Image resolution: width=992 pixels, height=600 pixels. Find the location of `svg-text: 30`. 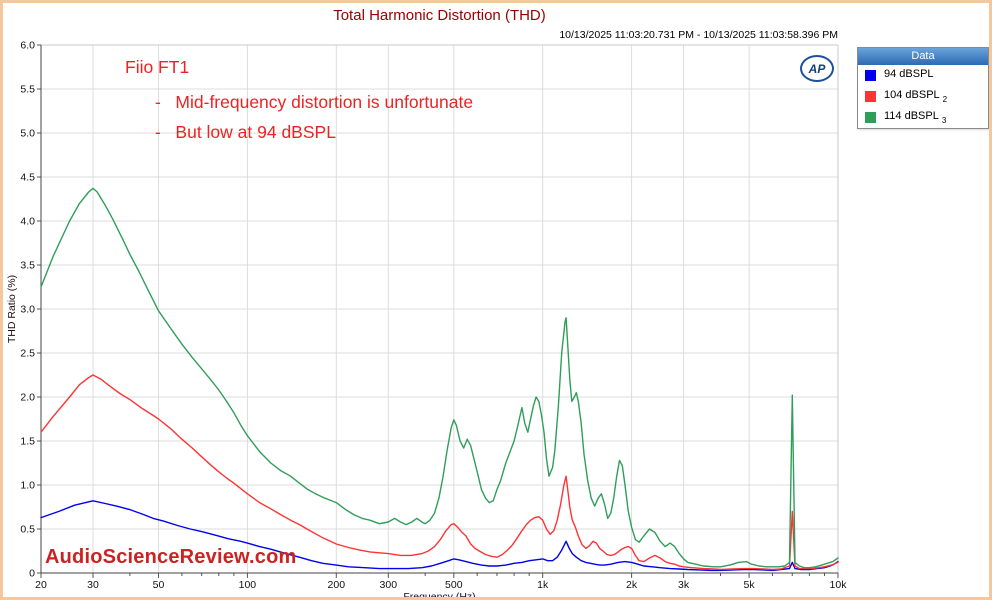

svg-text: 30 is located at coordinates (93, 585).